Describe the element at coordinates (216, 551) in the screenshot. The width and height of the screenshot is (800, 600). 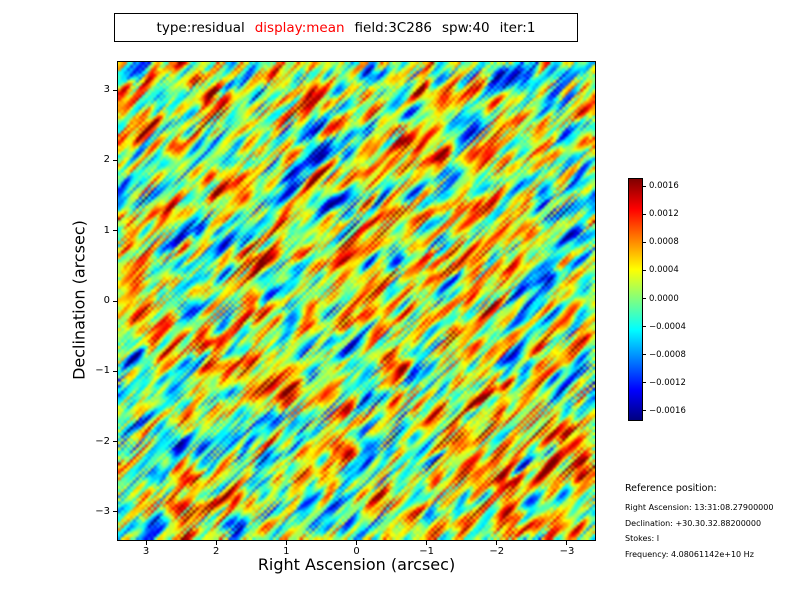
I see `x-tick-label: 2` at that location.